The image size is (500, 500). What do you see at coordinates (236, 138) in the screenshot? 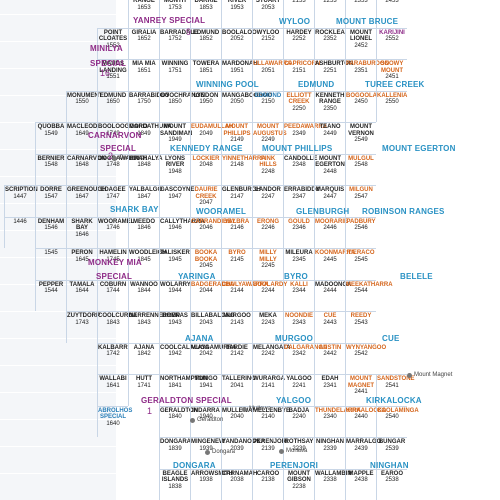
I see `map-sheet-2149: MOUNT PHILLIPS 2149` at bounding box center [236, 138].